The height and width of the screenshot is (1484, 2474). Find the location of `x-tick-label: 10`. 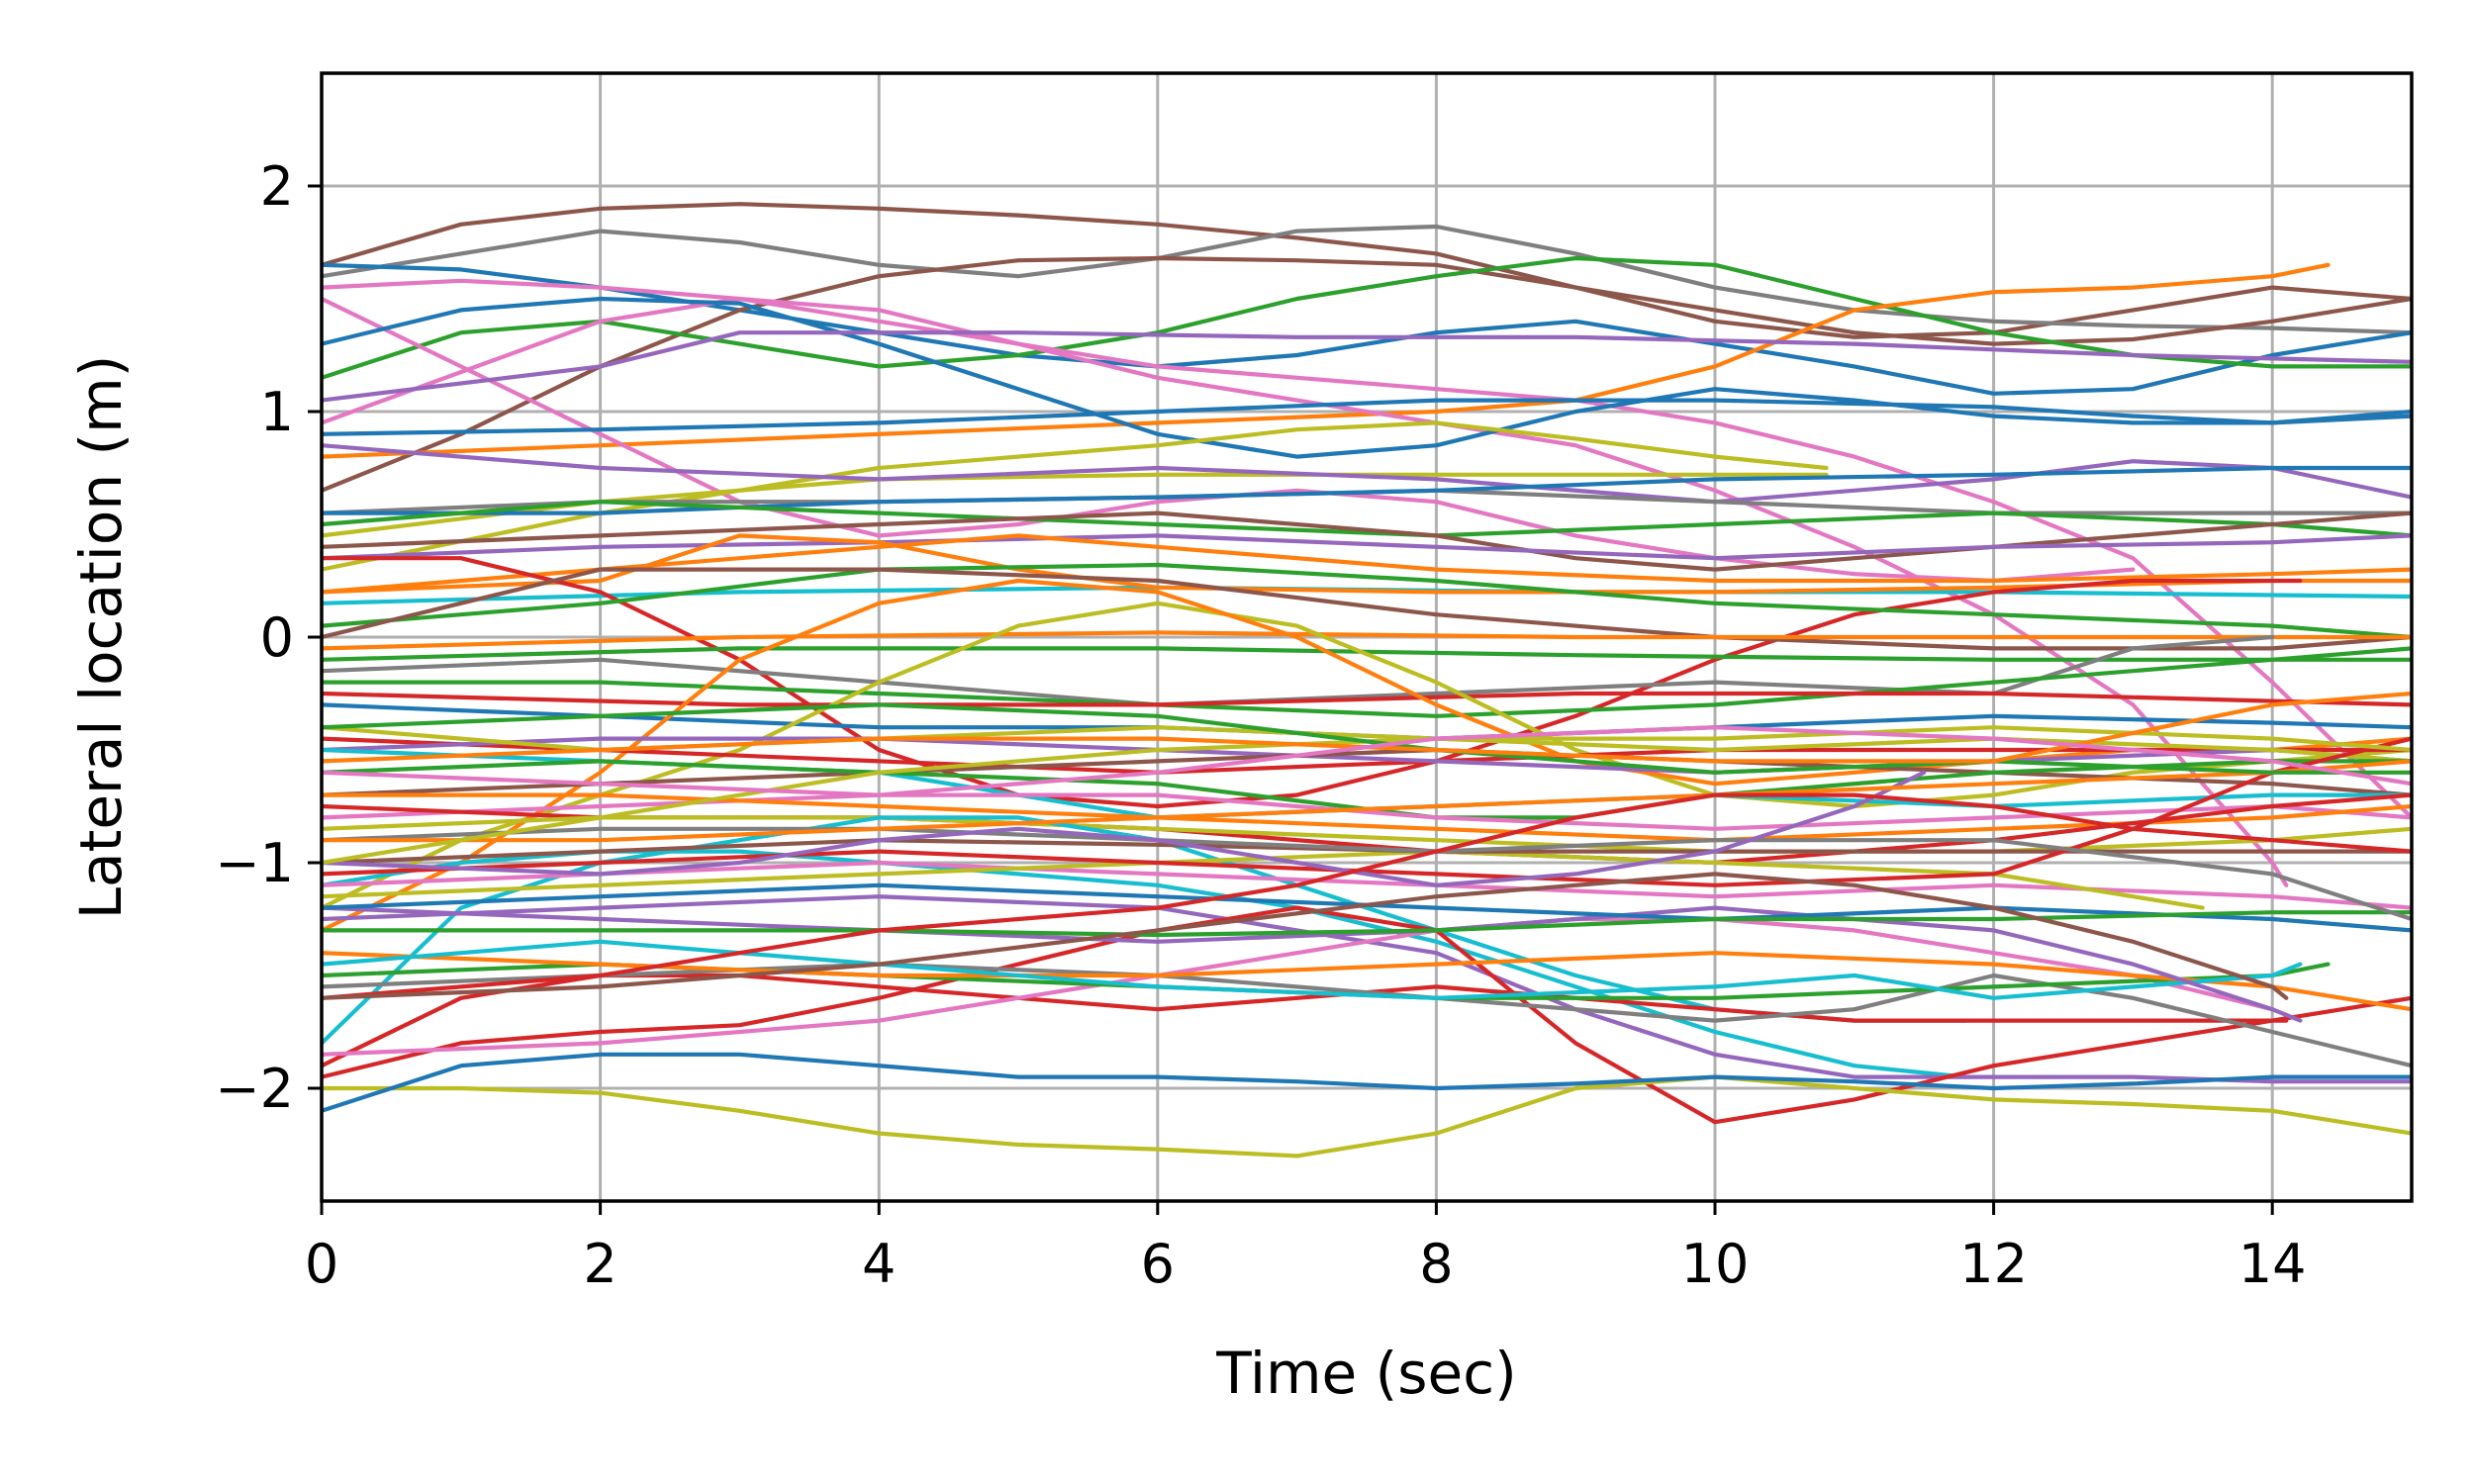

x-tick-label: 10 is located at coordinates (1716, 1264).